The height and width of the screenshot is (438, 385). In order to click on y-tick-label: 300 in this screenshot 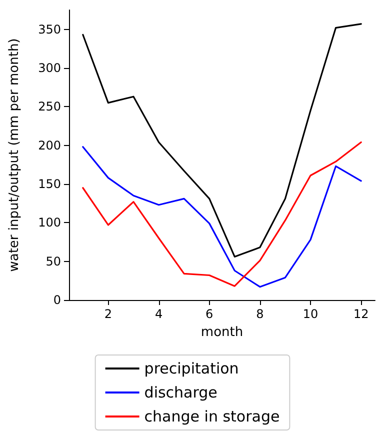, I will do `click(49, 68)`.